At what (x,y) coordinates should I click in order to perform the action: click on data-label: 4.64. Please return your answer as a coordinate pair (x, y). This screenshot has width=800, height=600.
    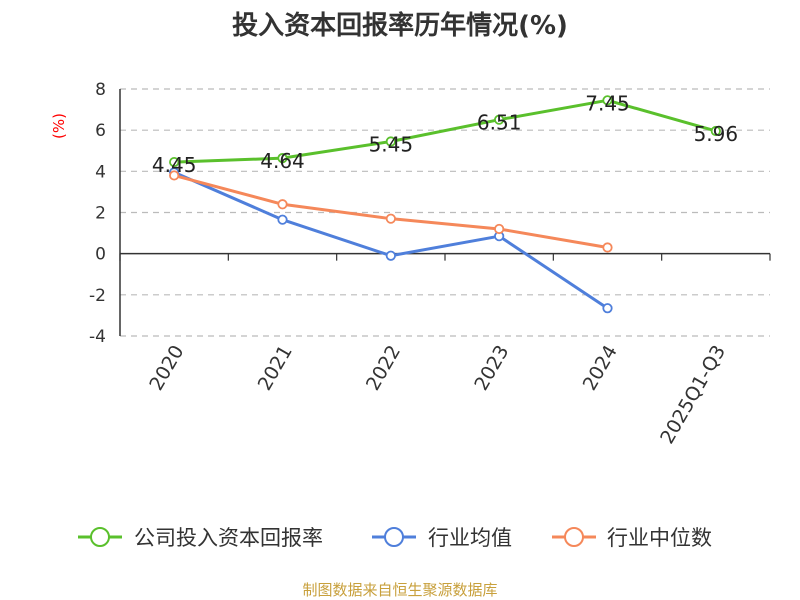
    Looking at the image, I should click on (282, 161).